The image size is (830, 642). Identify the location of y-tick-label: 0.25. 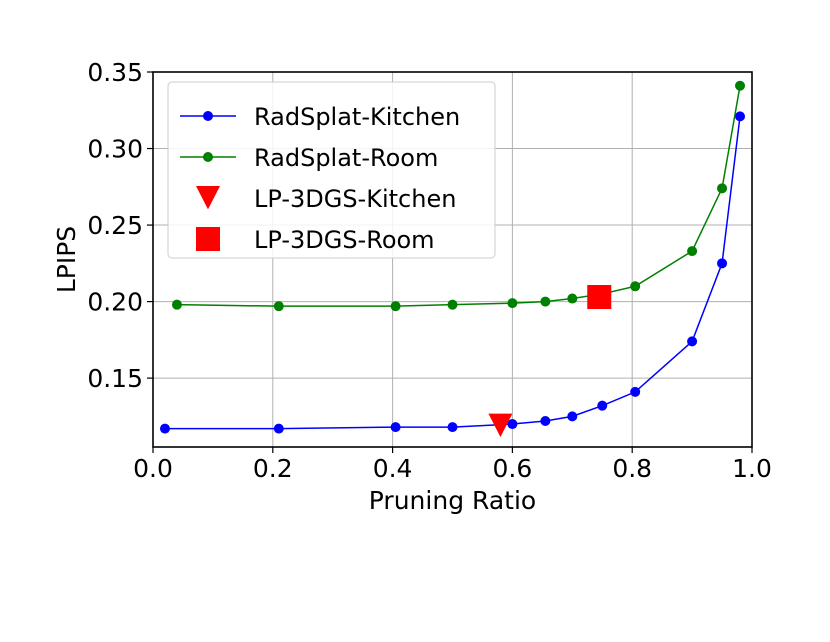
(115, 225).